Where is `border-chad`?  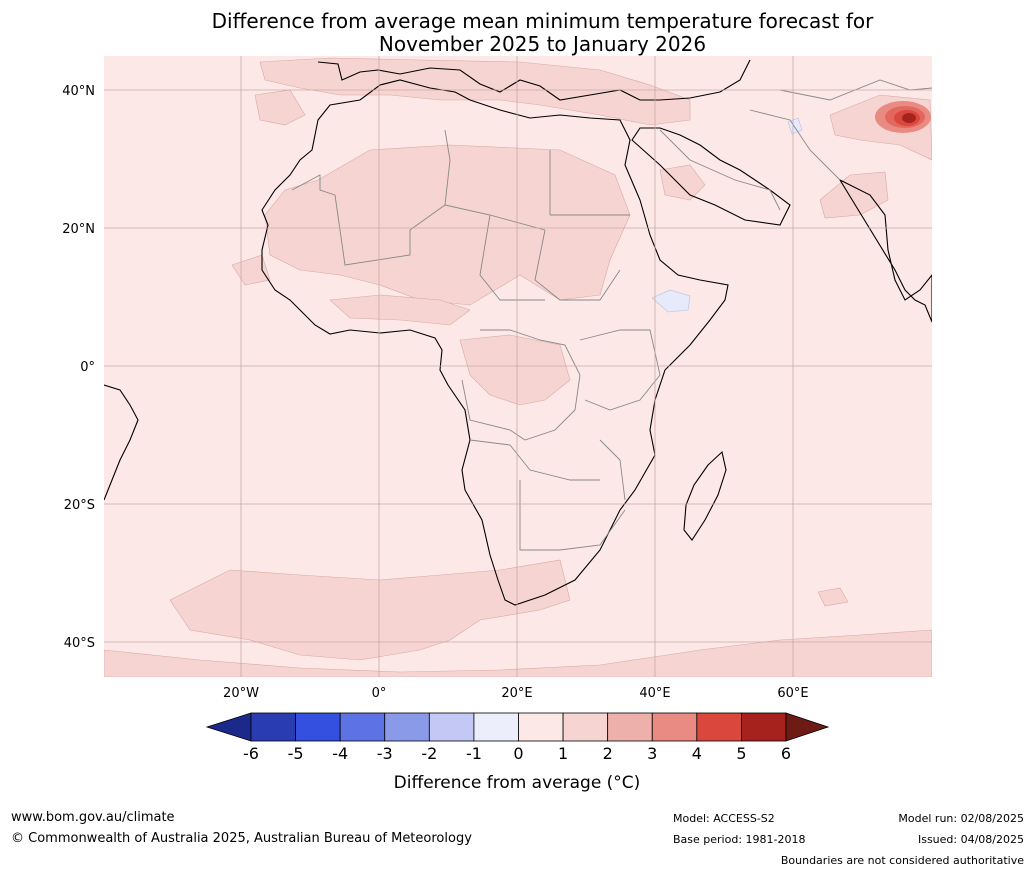 border-chad is located at coordinates (512, 257).